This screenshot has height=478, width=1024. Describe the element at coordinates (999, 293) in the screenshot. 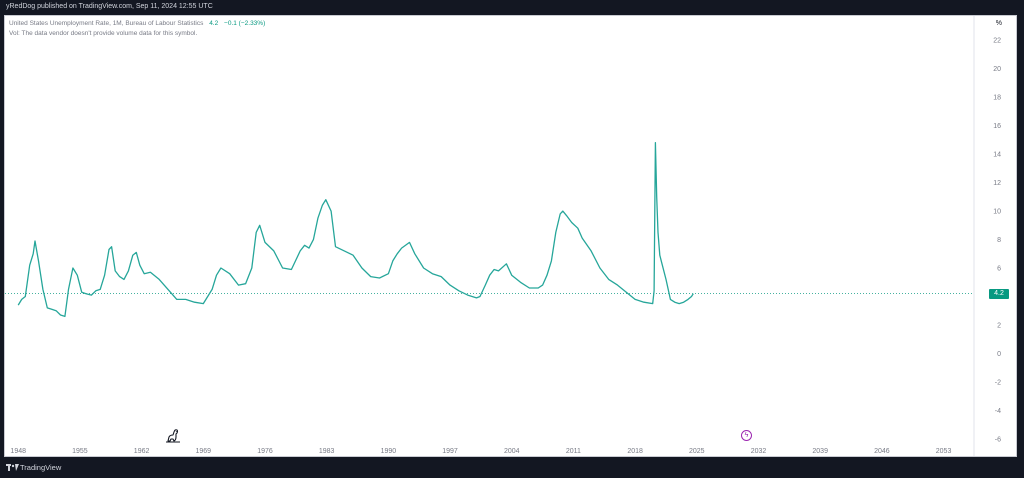

I see `last-price-label: 4.2` at that location.